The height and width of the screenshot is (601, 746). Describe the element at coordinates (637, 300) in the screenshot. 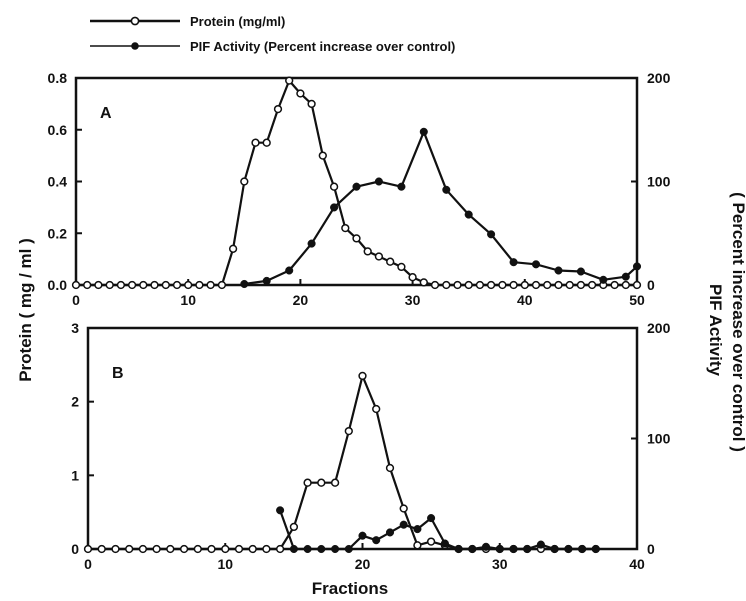

I see `panel-a-x-tick-label: 50` at that location.